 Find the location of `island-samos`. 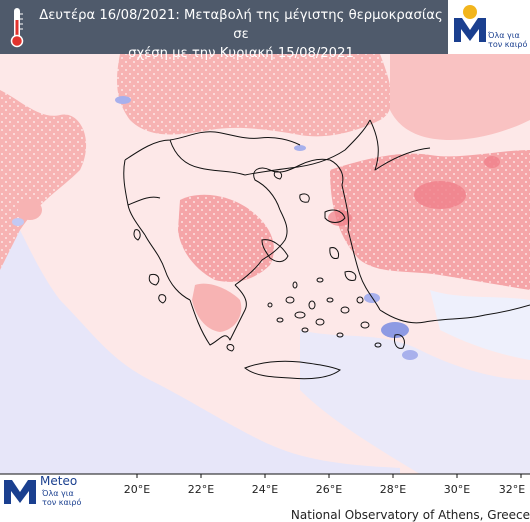

island-samos is located at coordinates (350, 276).